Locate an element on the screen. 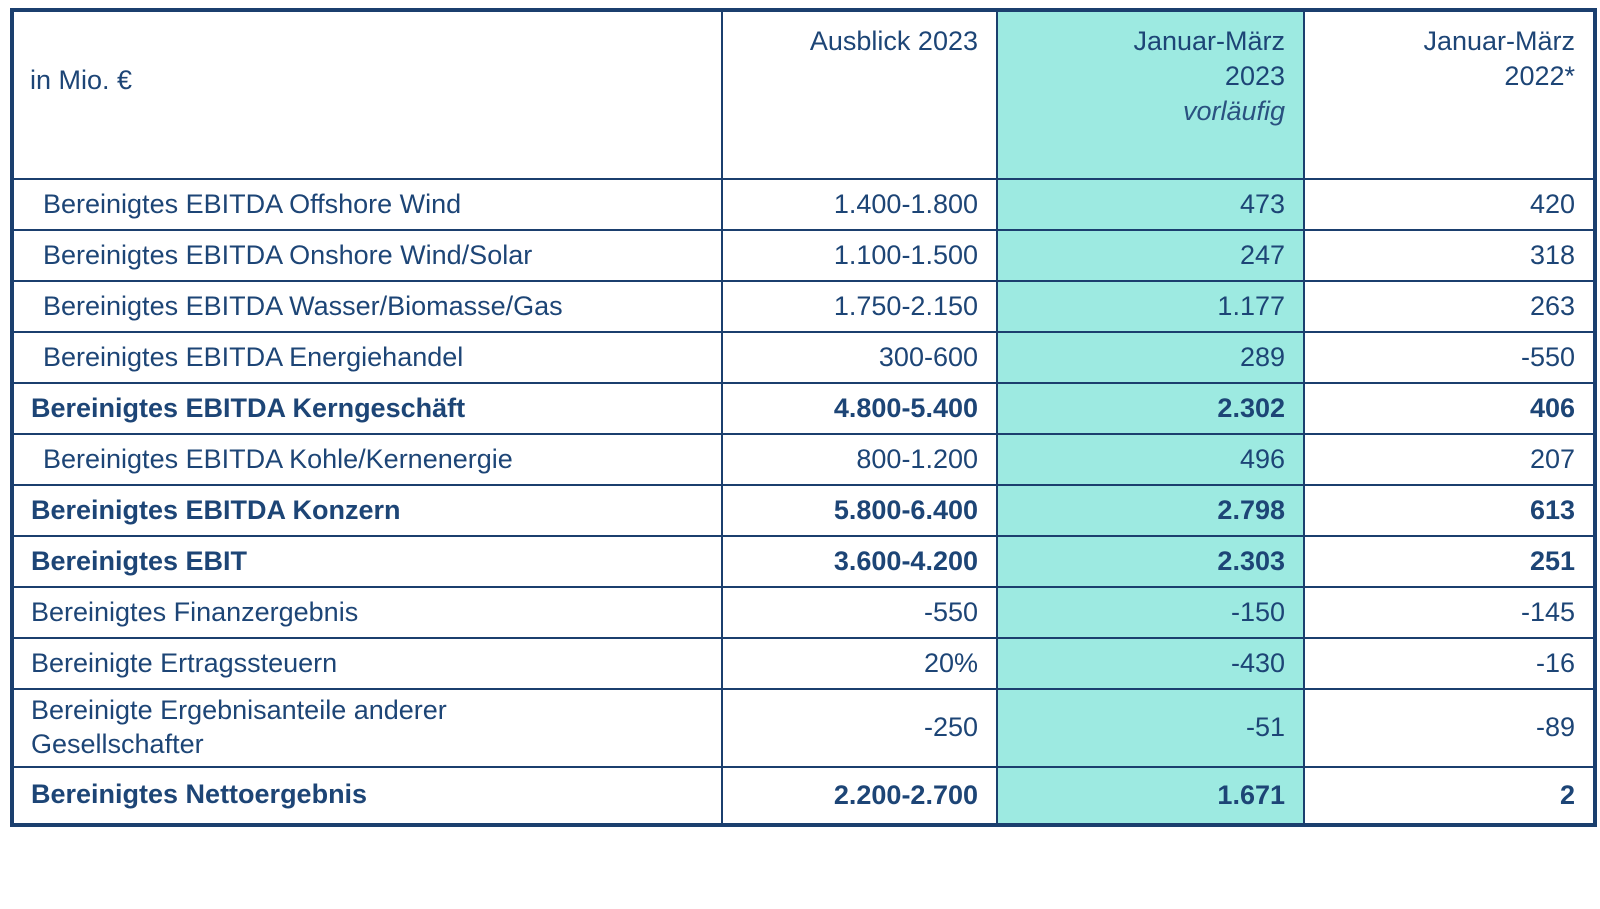 This screenshot has width=1600, height=909. column-header-jan-mar-2022: Januar-März 2022* is located at coordinates (1449, 94).